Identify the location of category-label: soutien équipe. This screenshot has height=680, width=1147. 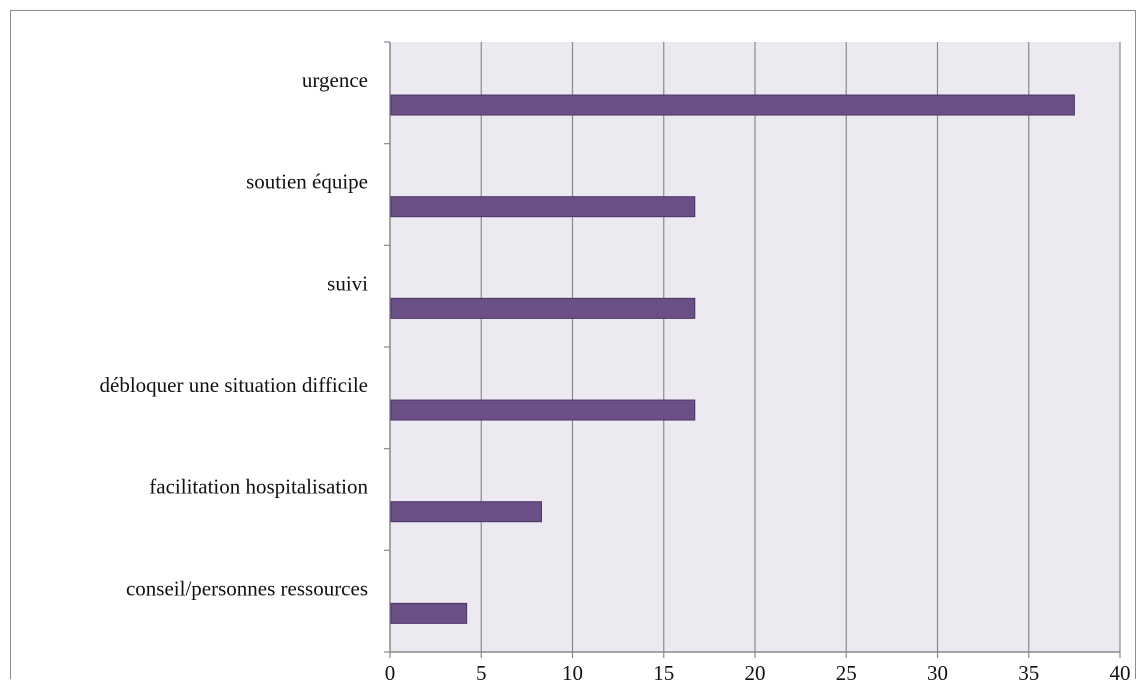
(307, 182).